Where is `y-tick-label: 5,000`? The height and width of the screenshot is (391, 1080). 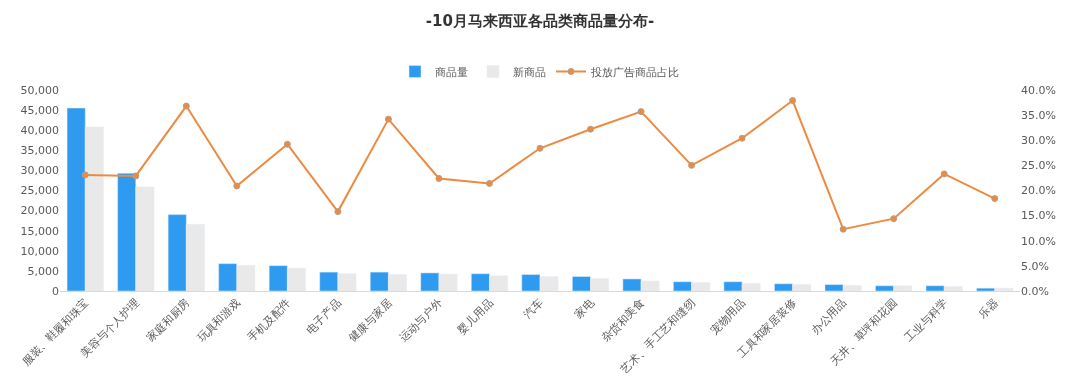 y-tick-label: 5,000 is located at coordinates (43, 271).